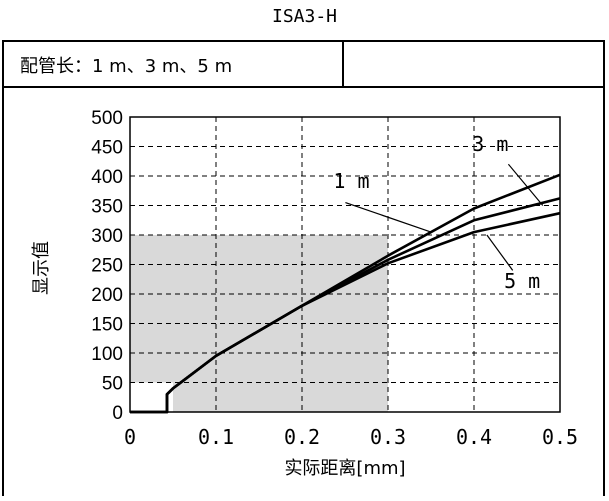 The height and width of the screenshot is (501, 609). I want to click on y-tick-label: 0, so click(117, 413).